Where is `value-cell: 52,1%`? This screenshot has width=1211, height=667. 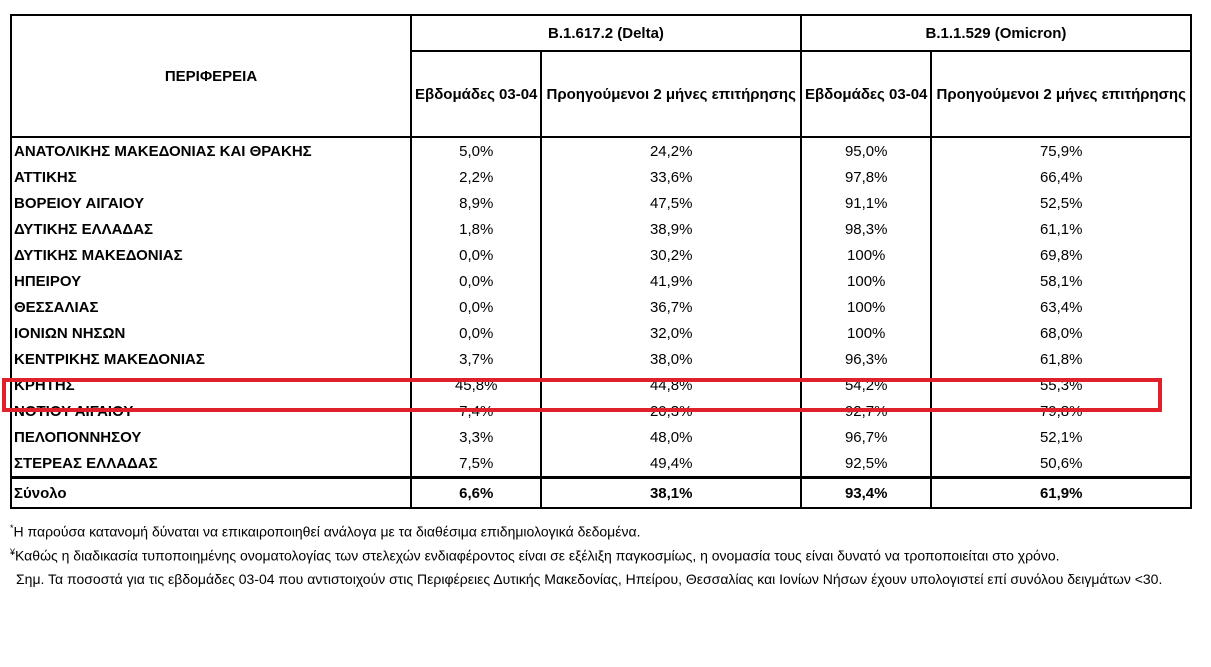 value-cell: 52,1% is located at coordinates (1061, 437).